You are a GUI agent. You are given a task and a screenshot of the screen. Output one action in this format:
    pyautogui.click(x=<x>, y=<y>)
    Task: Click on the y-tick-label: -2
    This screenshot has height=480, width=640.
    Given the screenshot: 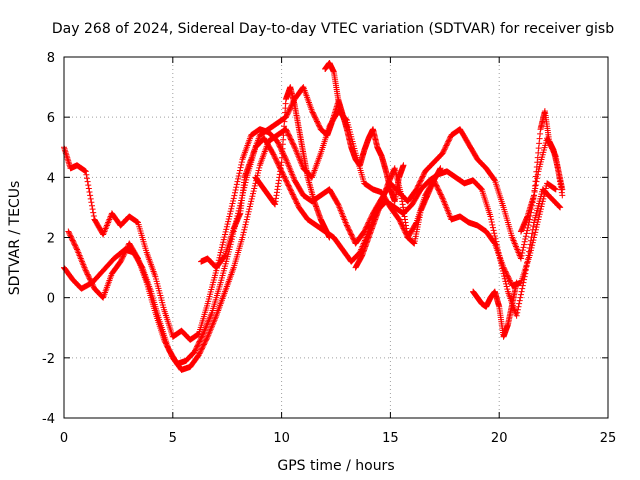 What is the action you would take?
    pyautogui.click(x=48, y=359)
    